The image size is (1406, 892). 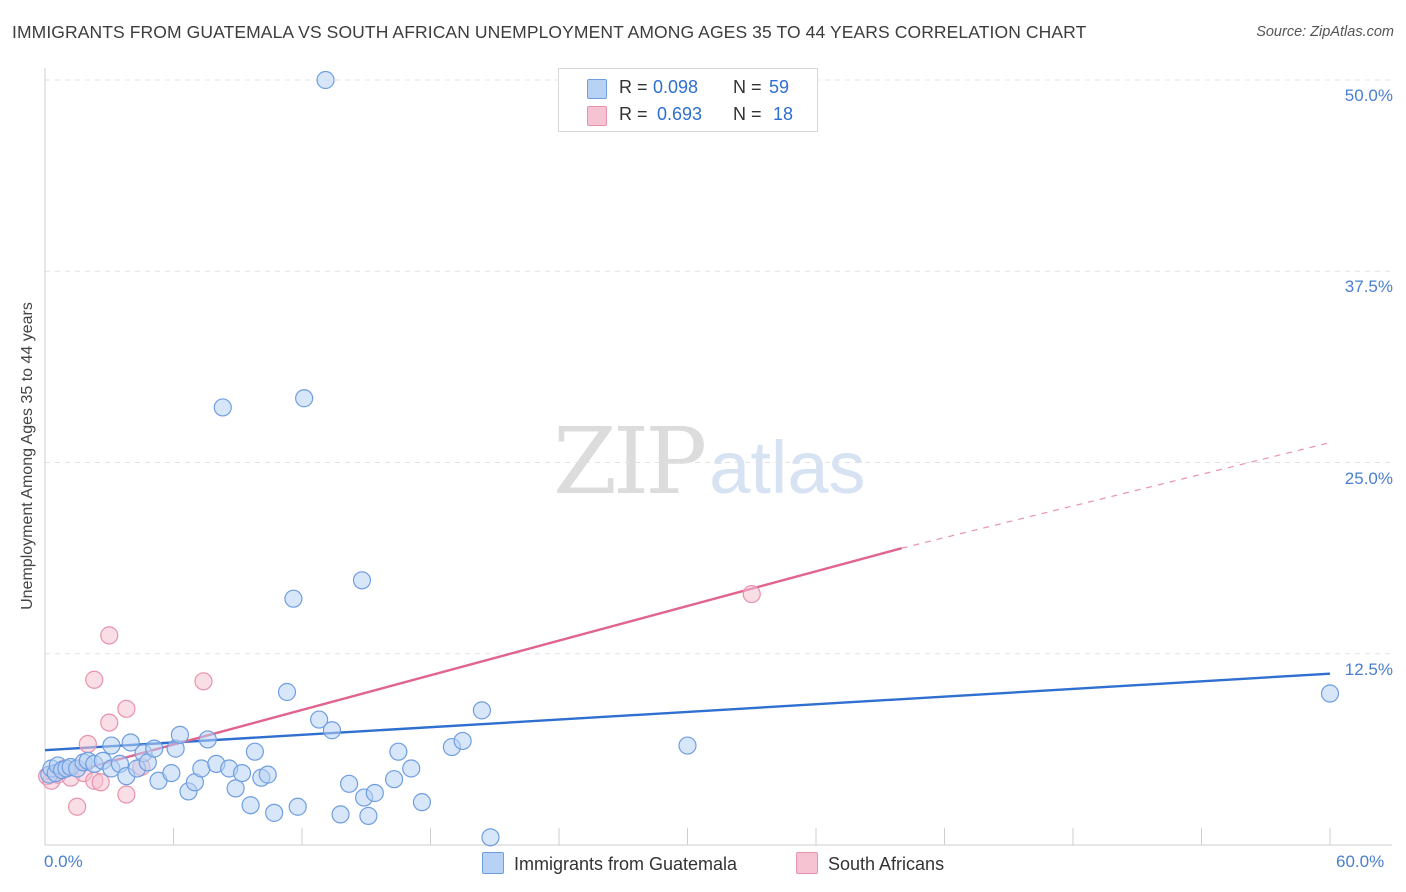 I want to click on y-tick-label: 37.5%, so click(x=1368, y=287).